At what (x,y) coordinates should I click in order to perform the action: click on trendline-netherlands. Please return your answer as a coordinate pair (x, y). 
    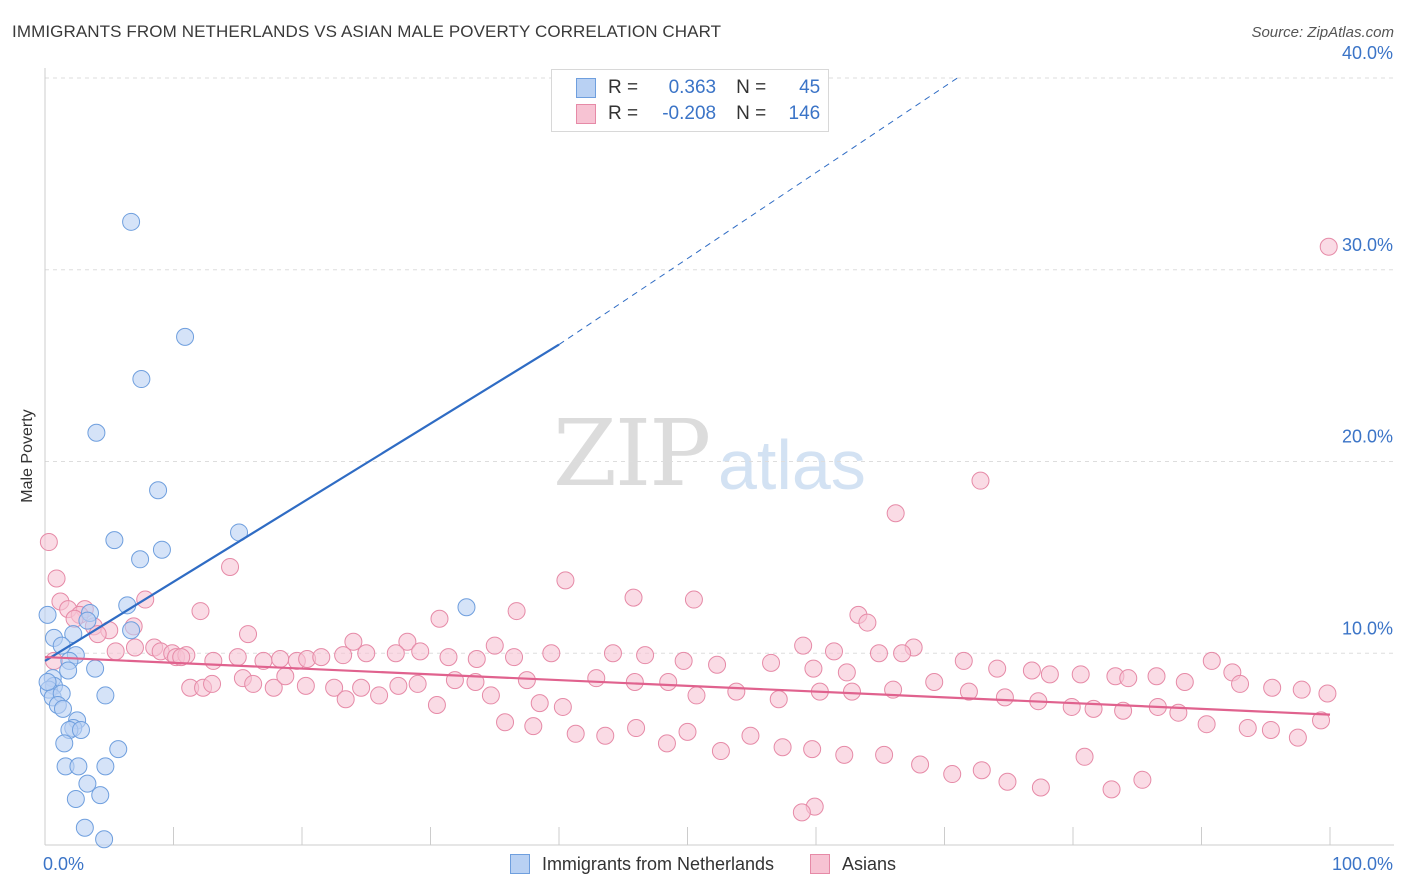
    Looking at the image, I should click on (302, 502).